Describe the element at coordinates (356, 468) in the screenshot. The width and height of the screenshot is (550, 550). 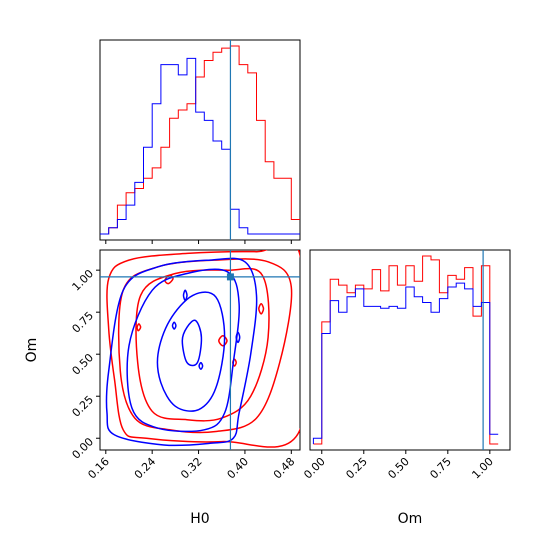
I see `x-tick-label-om-1: 0.25` at that location.